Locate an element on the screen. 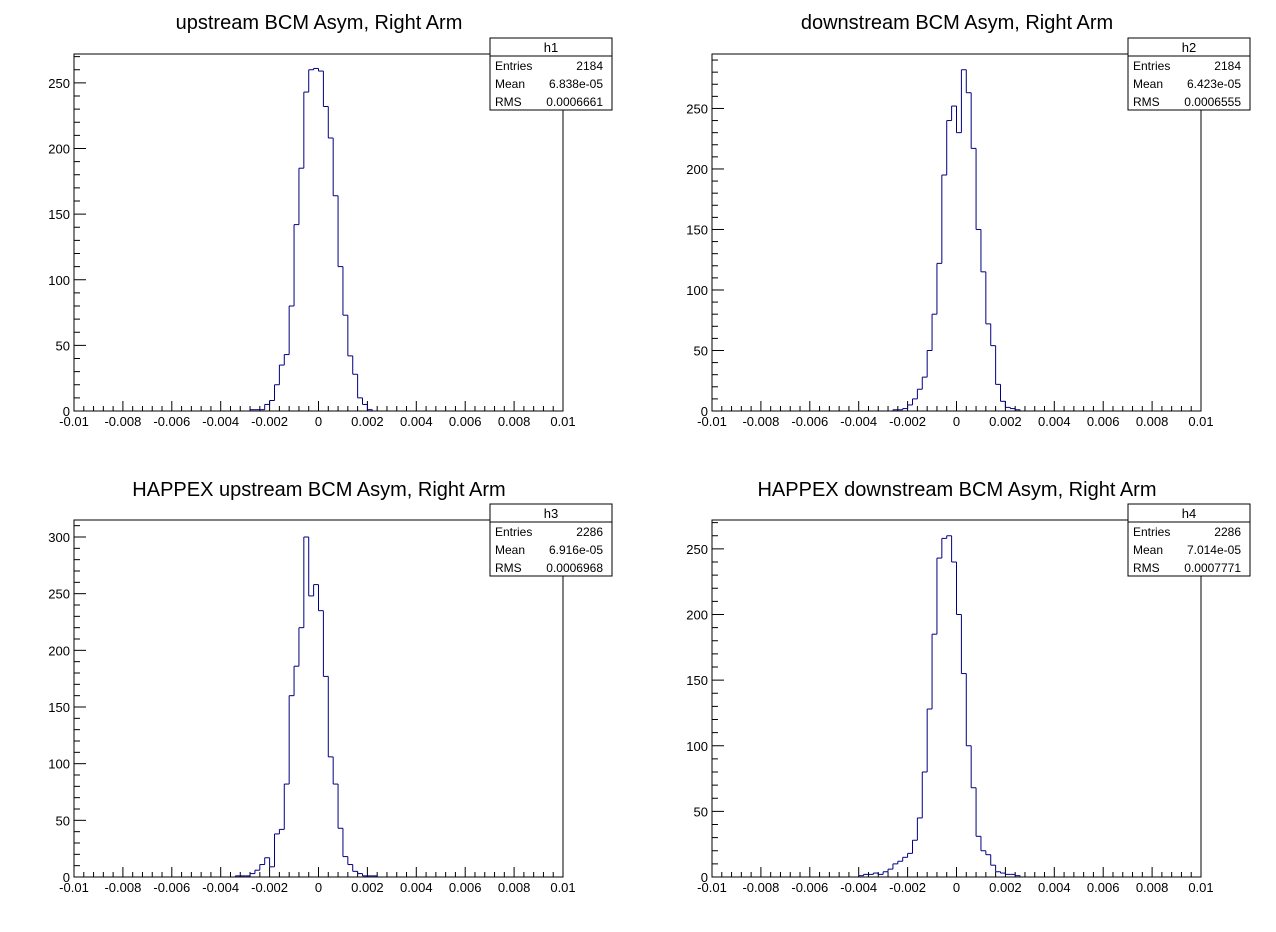  stats-histogram-name: h4 is located at coordinates (1189, 513).